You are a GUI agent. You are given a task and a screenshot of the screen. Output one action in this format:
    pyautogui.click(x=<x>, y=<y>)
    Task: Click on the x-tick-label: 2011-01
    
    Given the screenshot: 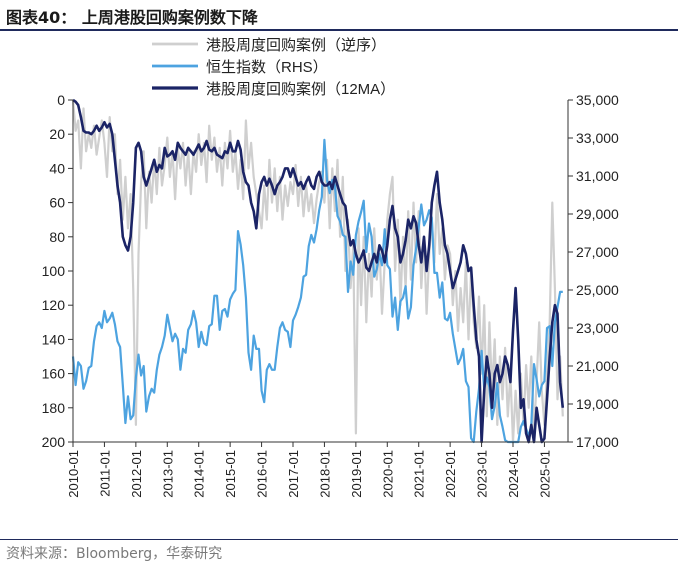 What is the action you would take?
    pyautogui.click(x=104, y=473)
    